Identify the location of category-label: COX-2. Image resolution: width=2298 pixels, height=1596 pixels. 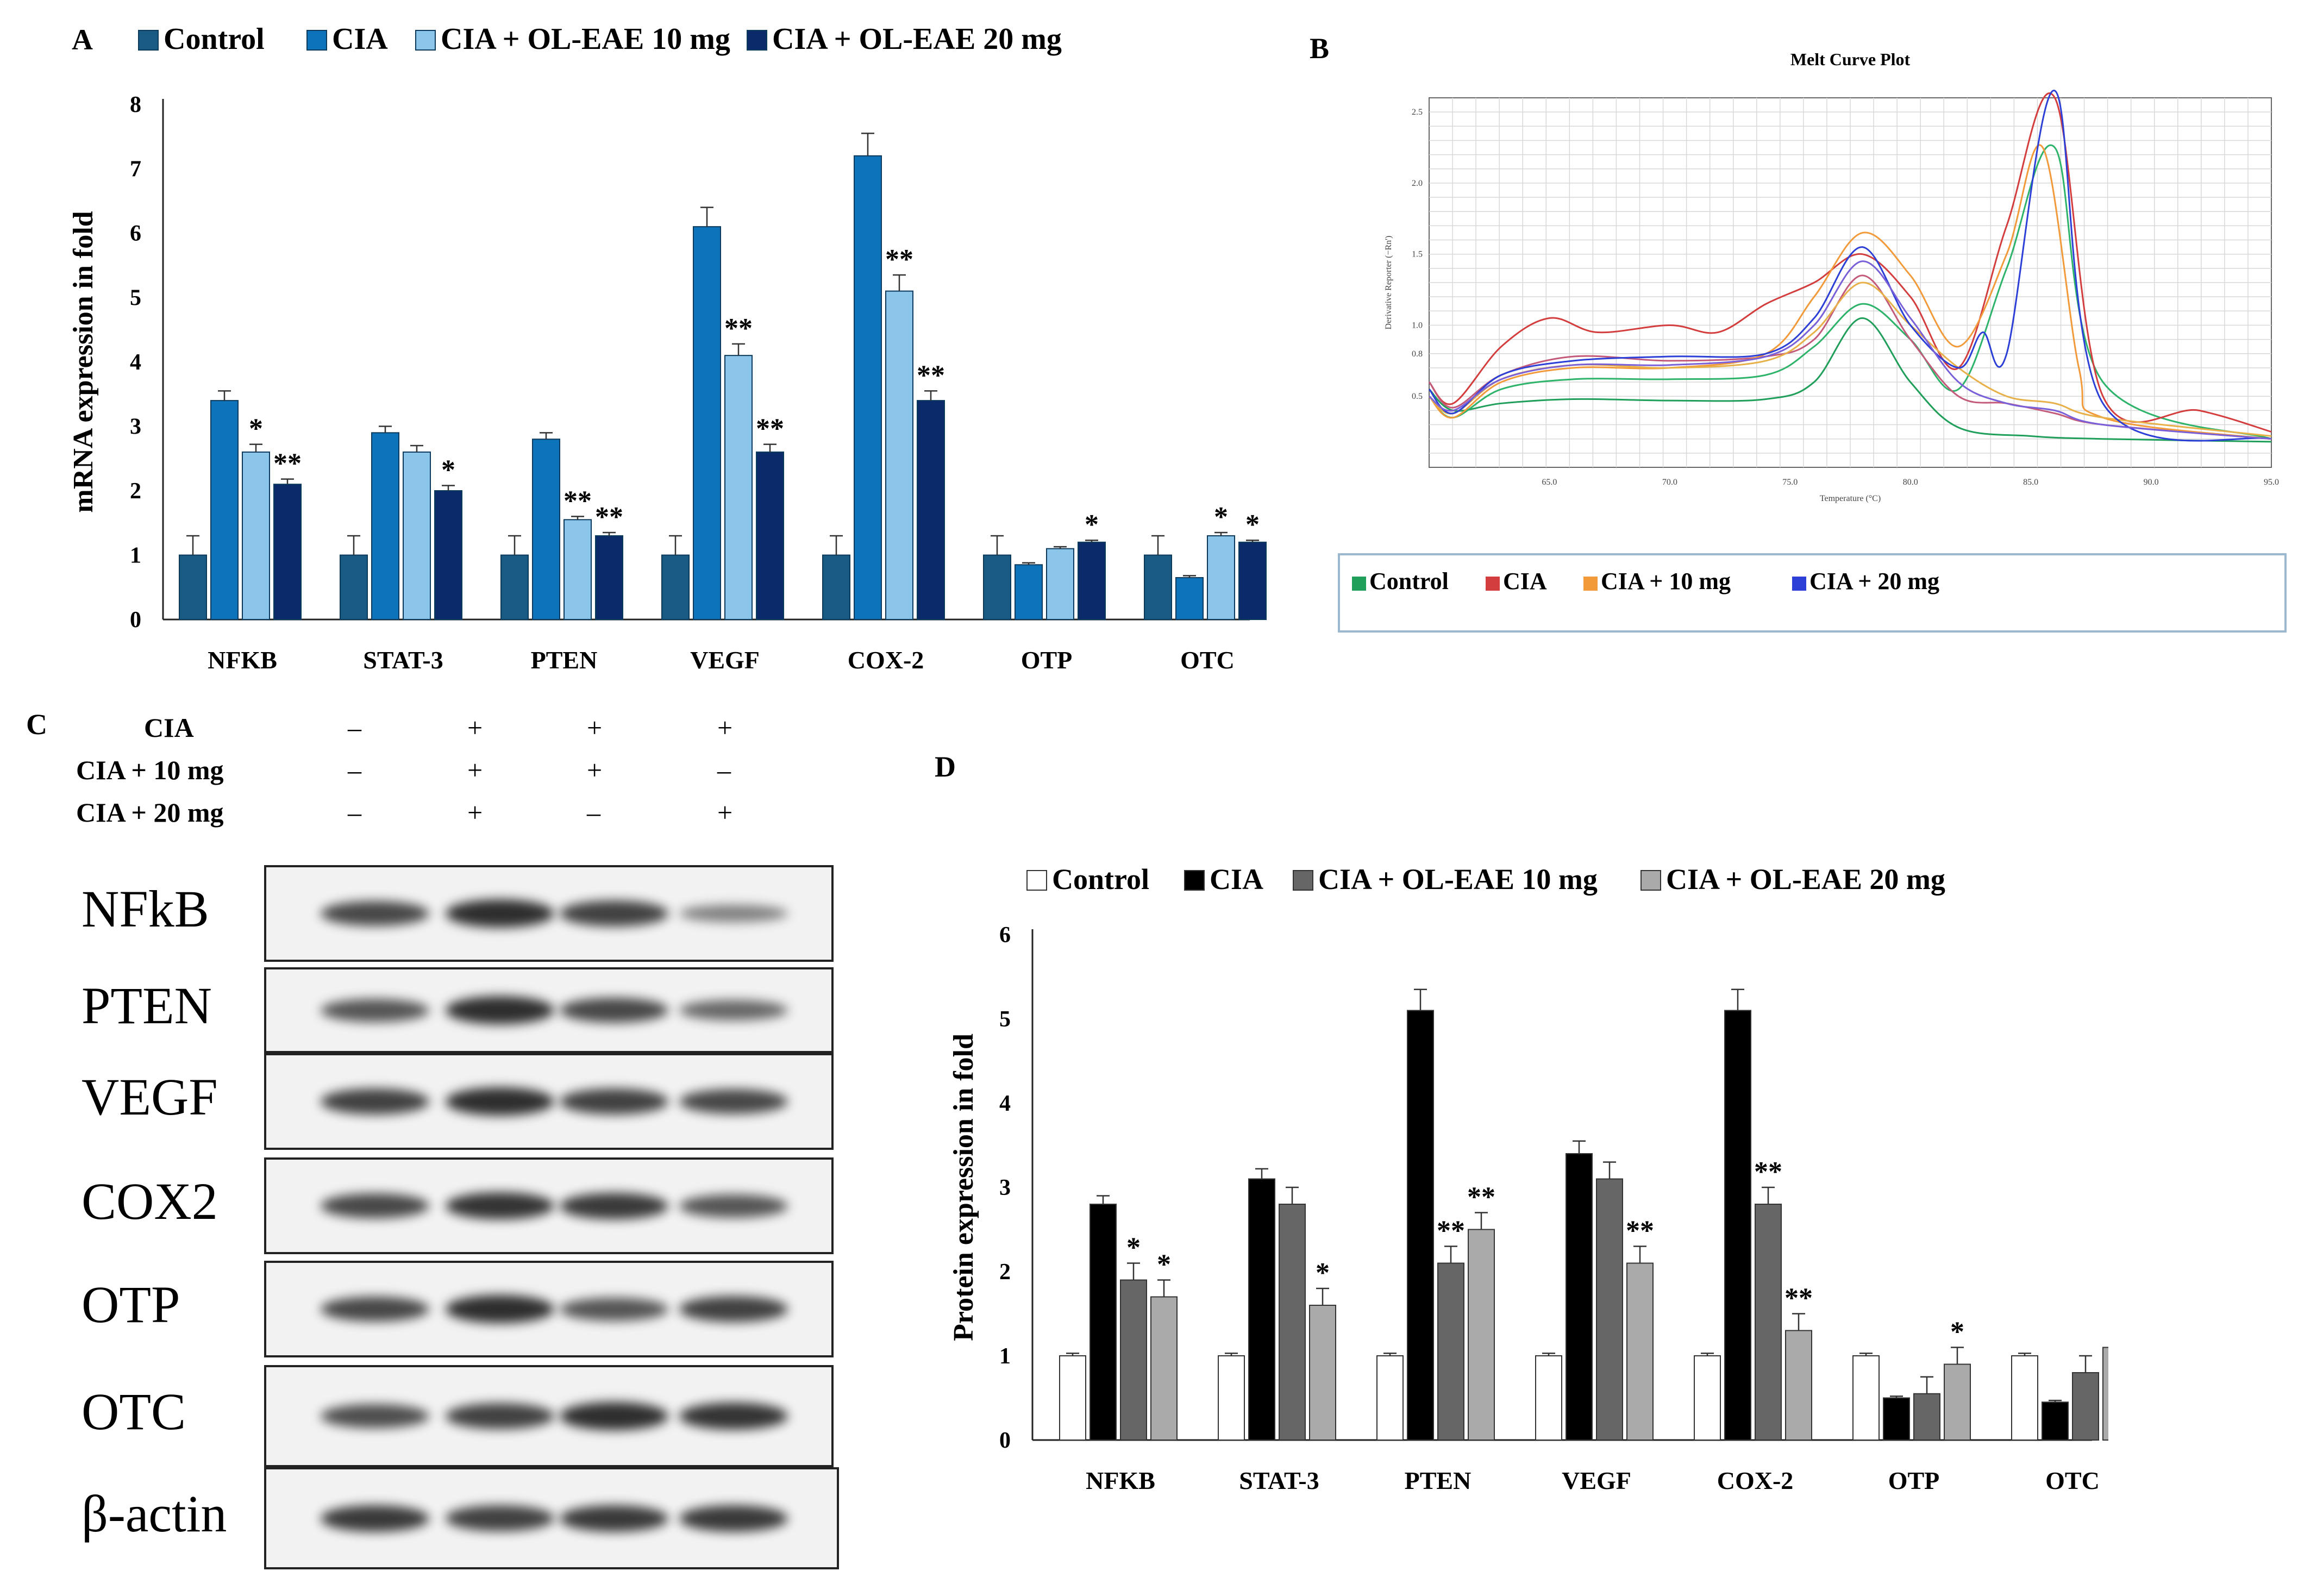
(1756, 1481).